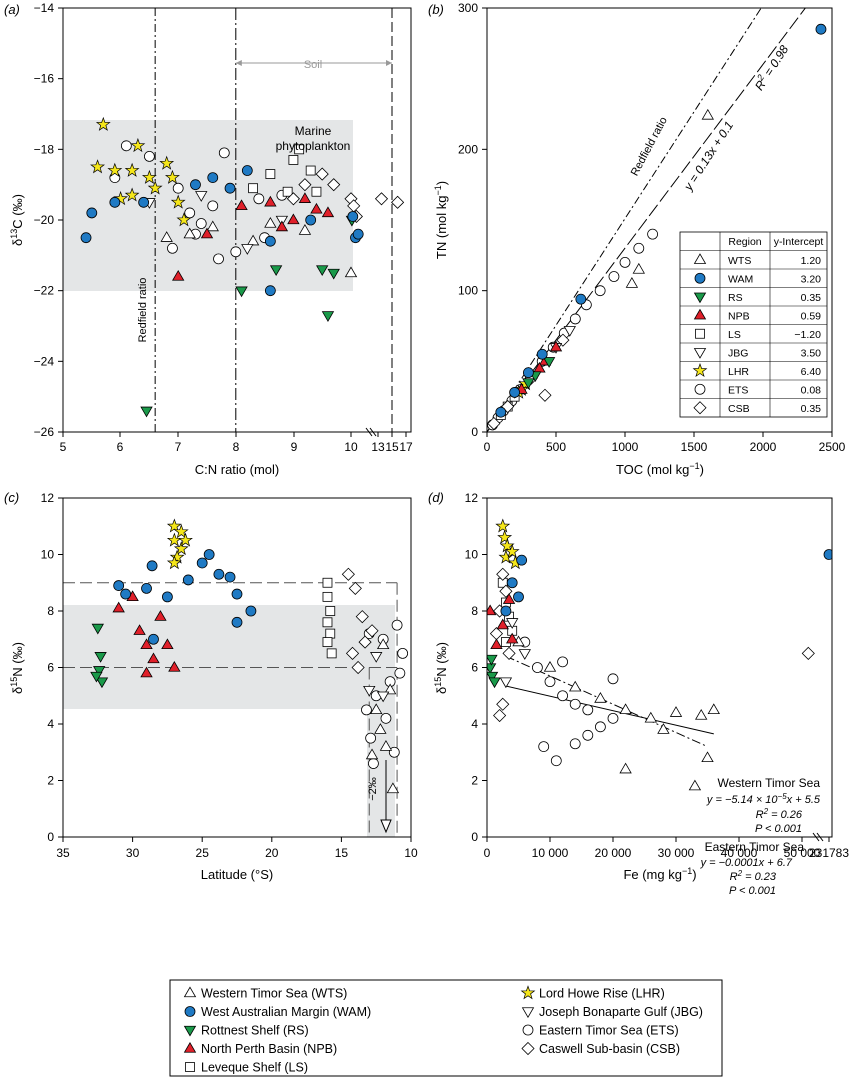 Image resolution: width=868 pixels, height=1082 pixels. I want to click on panel-b-letter: (b), so click(436, 9).